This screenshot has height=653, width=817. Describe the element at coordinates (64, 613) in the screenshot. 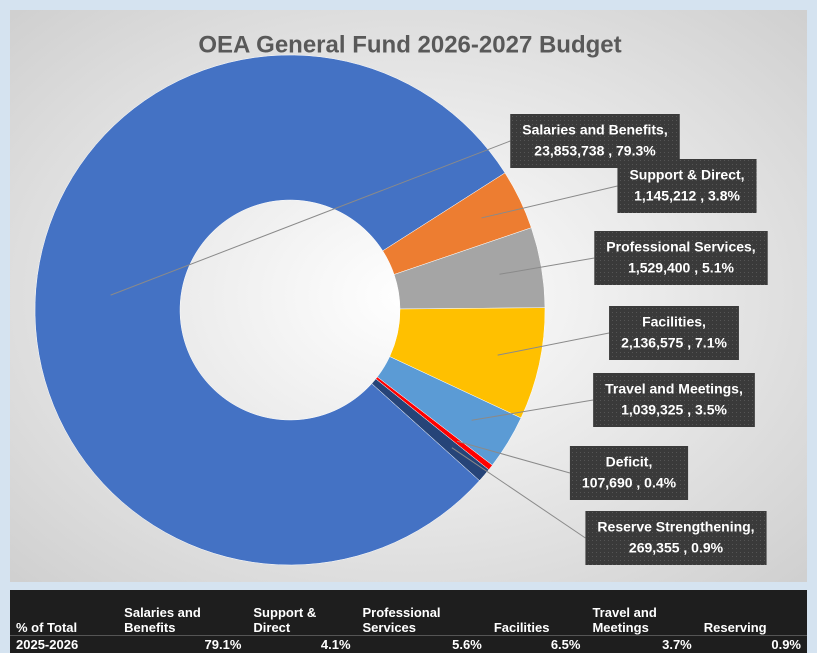

I see `table-cell: % of Total` at that location.